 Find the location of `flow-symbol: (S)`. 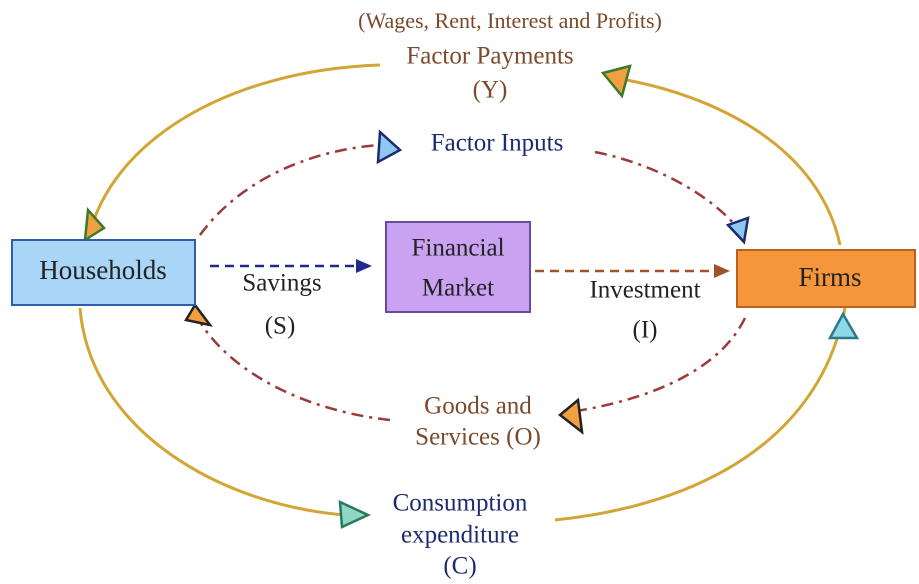

flow-symbol: (S) is located at coordinates (280, 326).